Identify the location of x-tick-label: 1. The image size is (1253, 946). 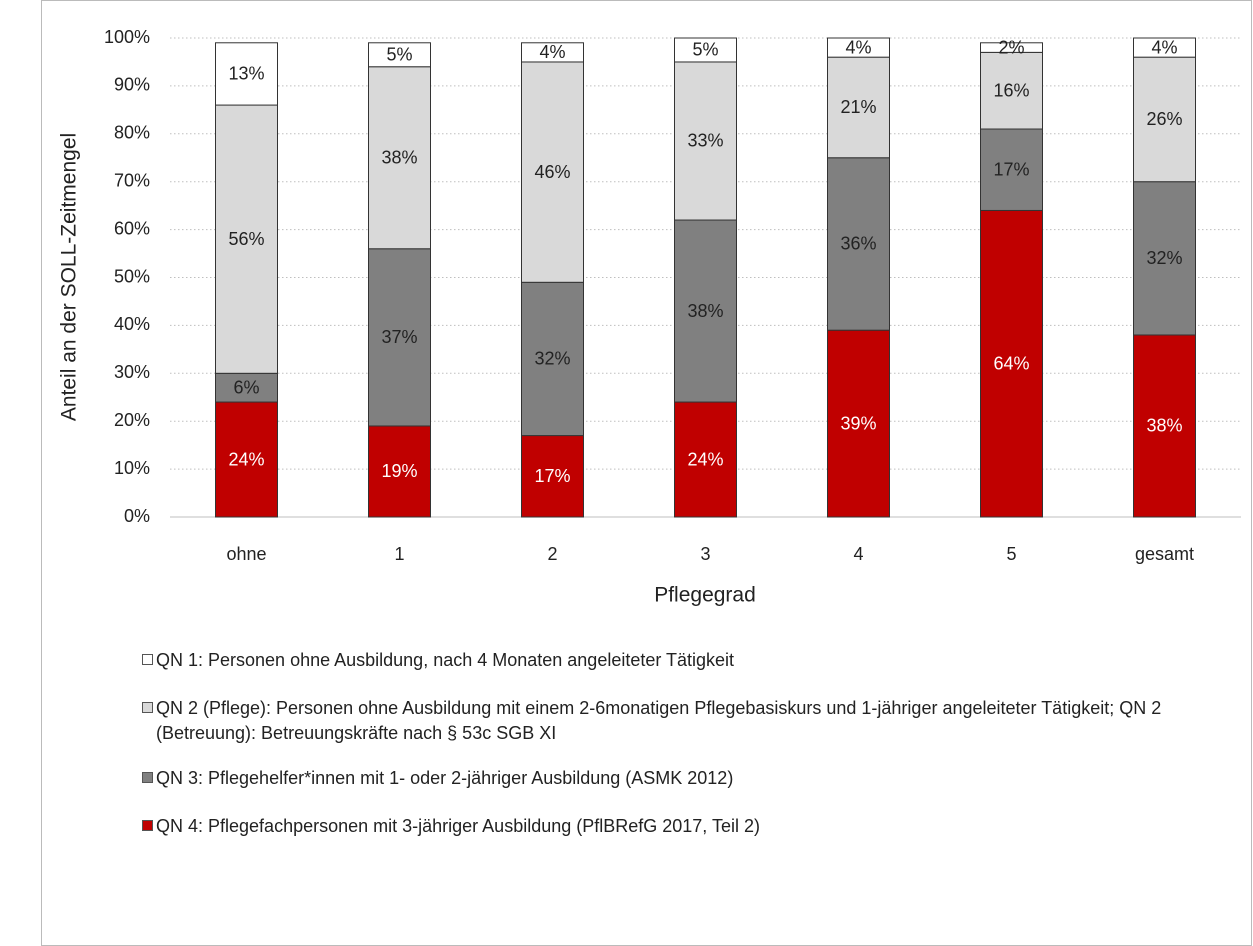
(399, 554).